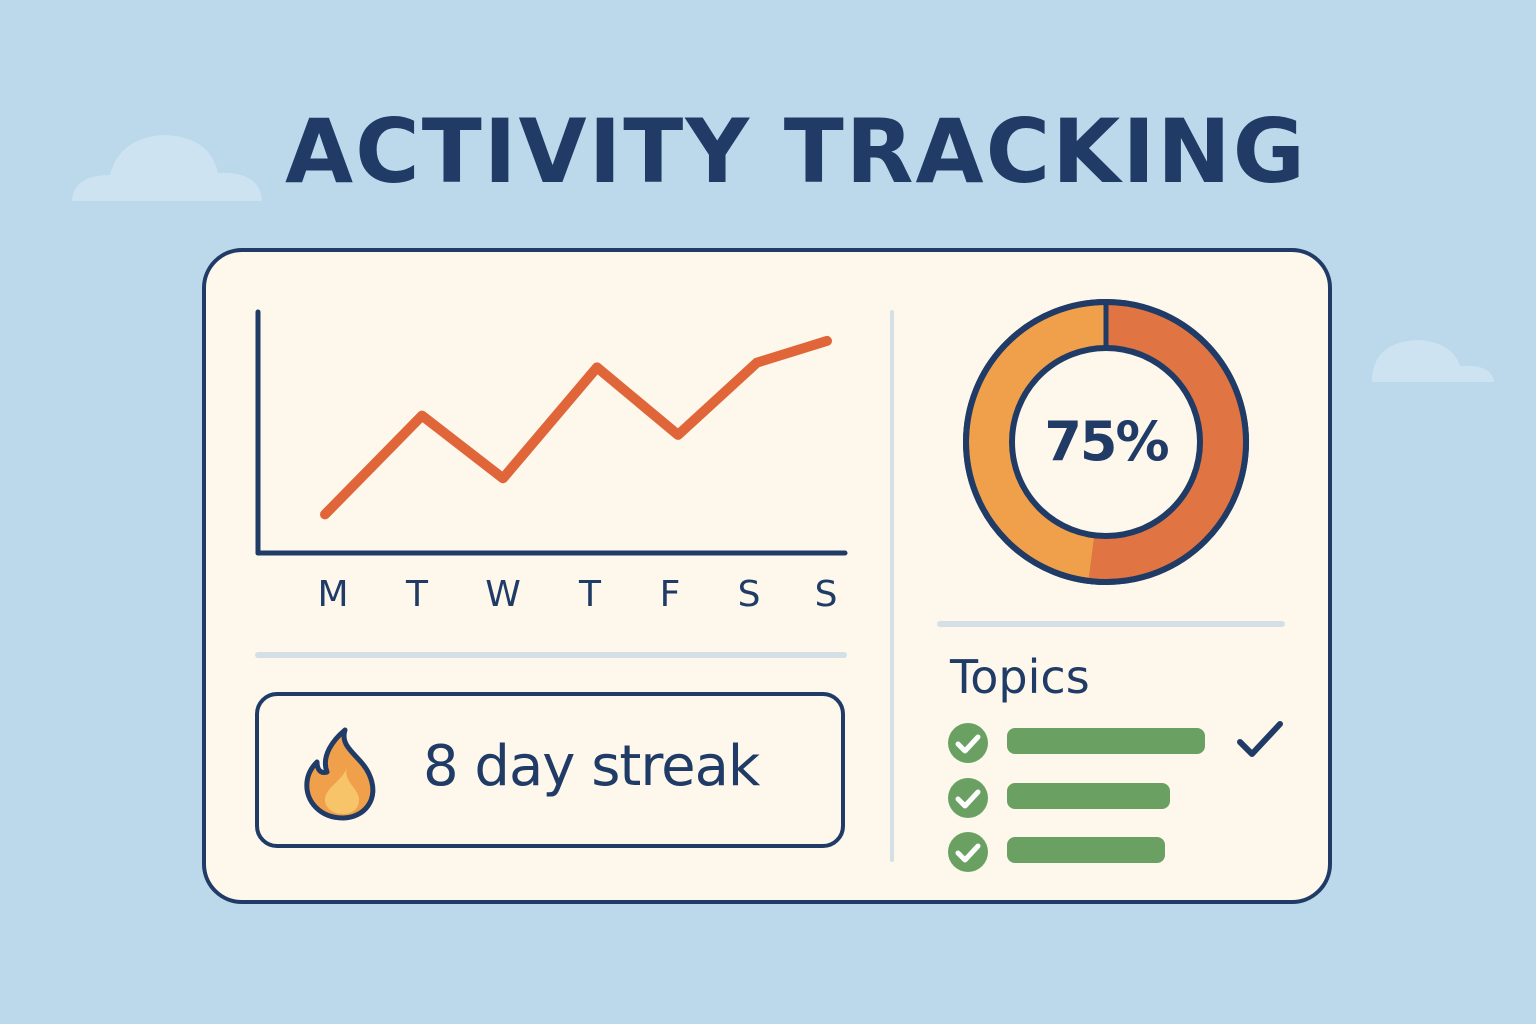 The width and height of the screenshot is (1536, 1024). I want to click on day-label-sun: S, so click(826, 594).